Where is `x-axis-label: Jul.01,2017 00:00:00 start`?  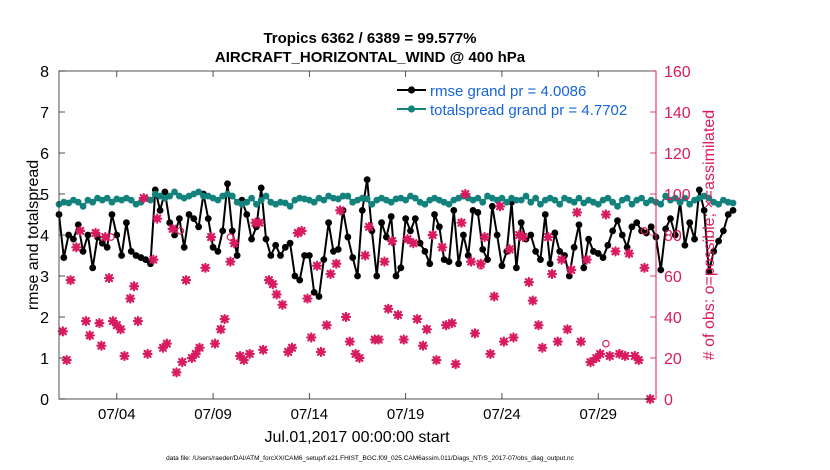
x-axis-label: Jul.01,2017 00:00:00 start is located at coordinates (357, 437).